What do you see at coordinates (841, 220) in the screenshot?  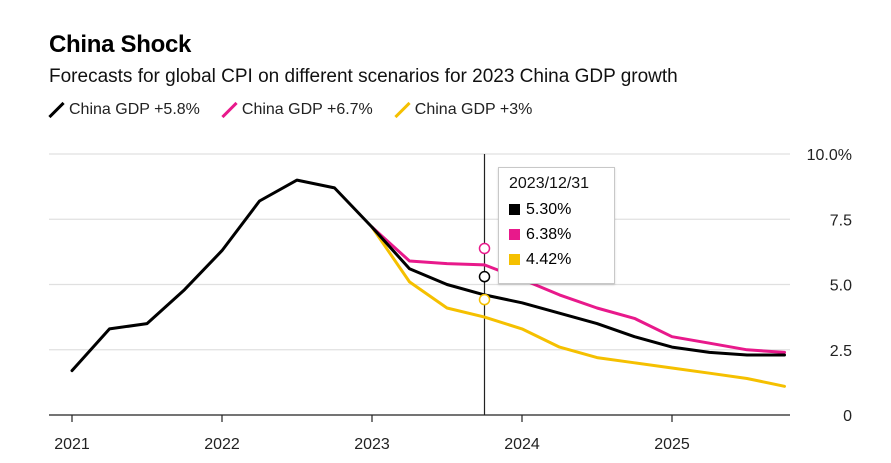 I see `y-tick-label: 7.5` at bounding box center [841, 220].